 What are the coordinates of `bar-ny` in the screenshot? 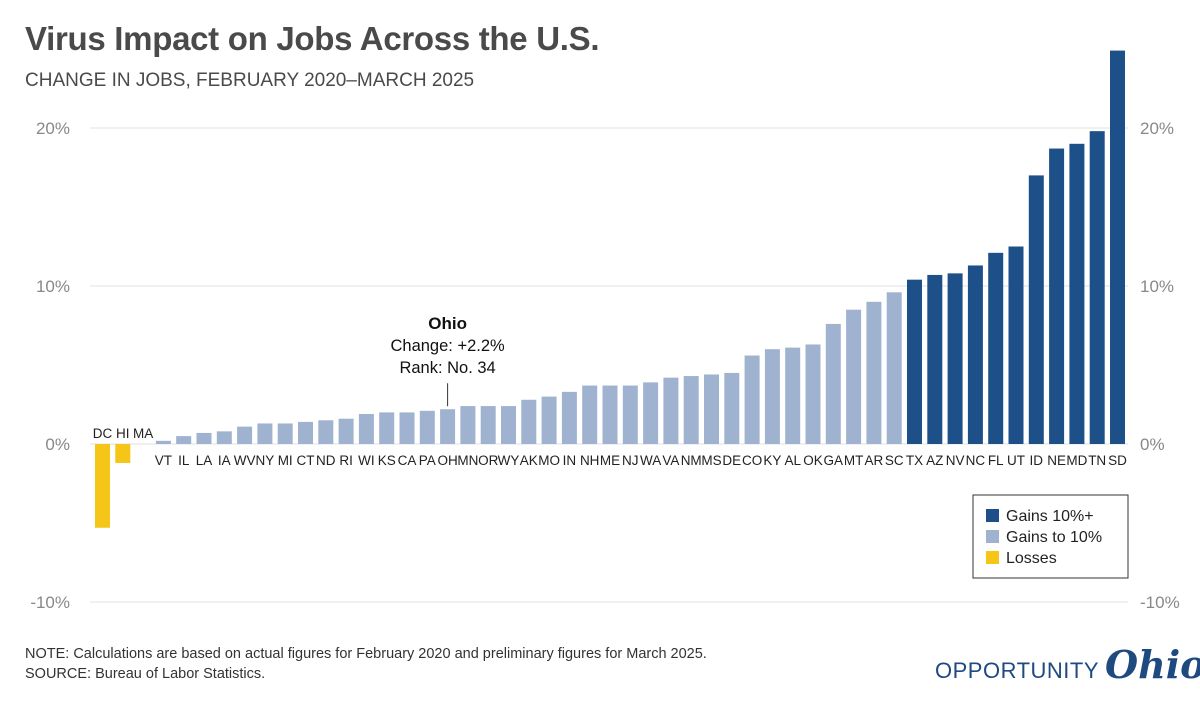 It's located at (265, 433).